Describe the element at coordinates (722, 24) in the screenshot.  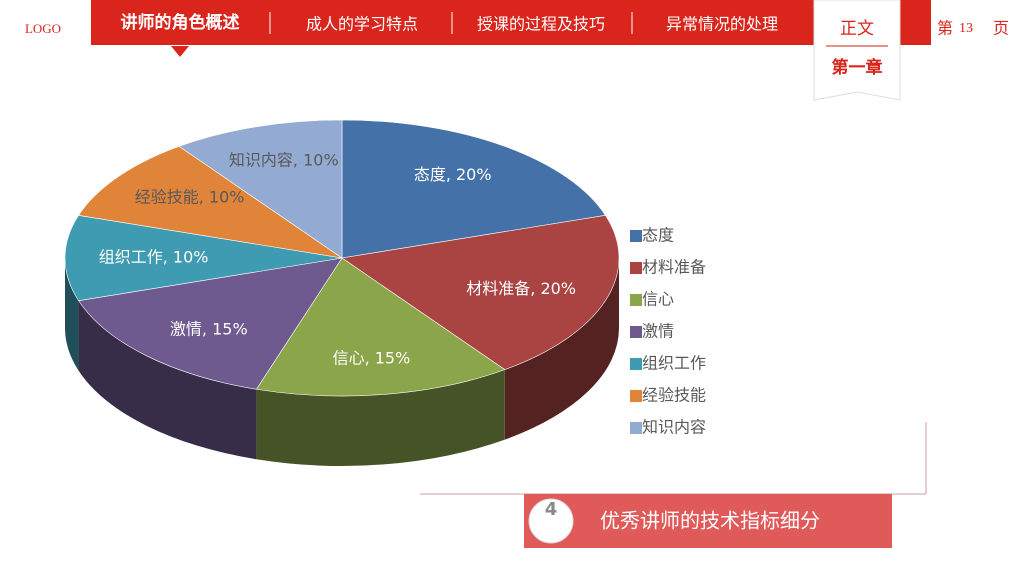
I see `nav-item: 异常情况的处理` at that location.